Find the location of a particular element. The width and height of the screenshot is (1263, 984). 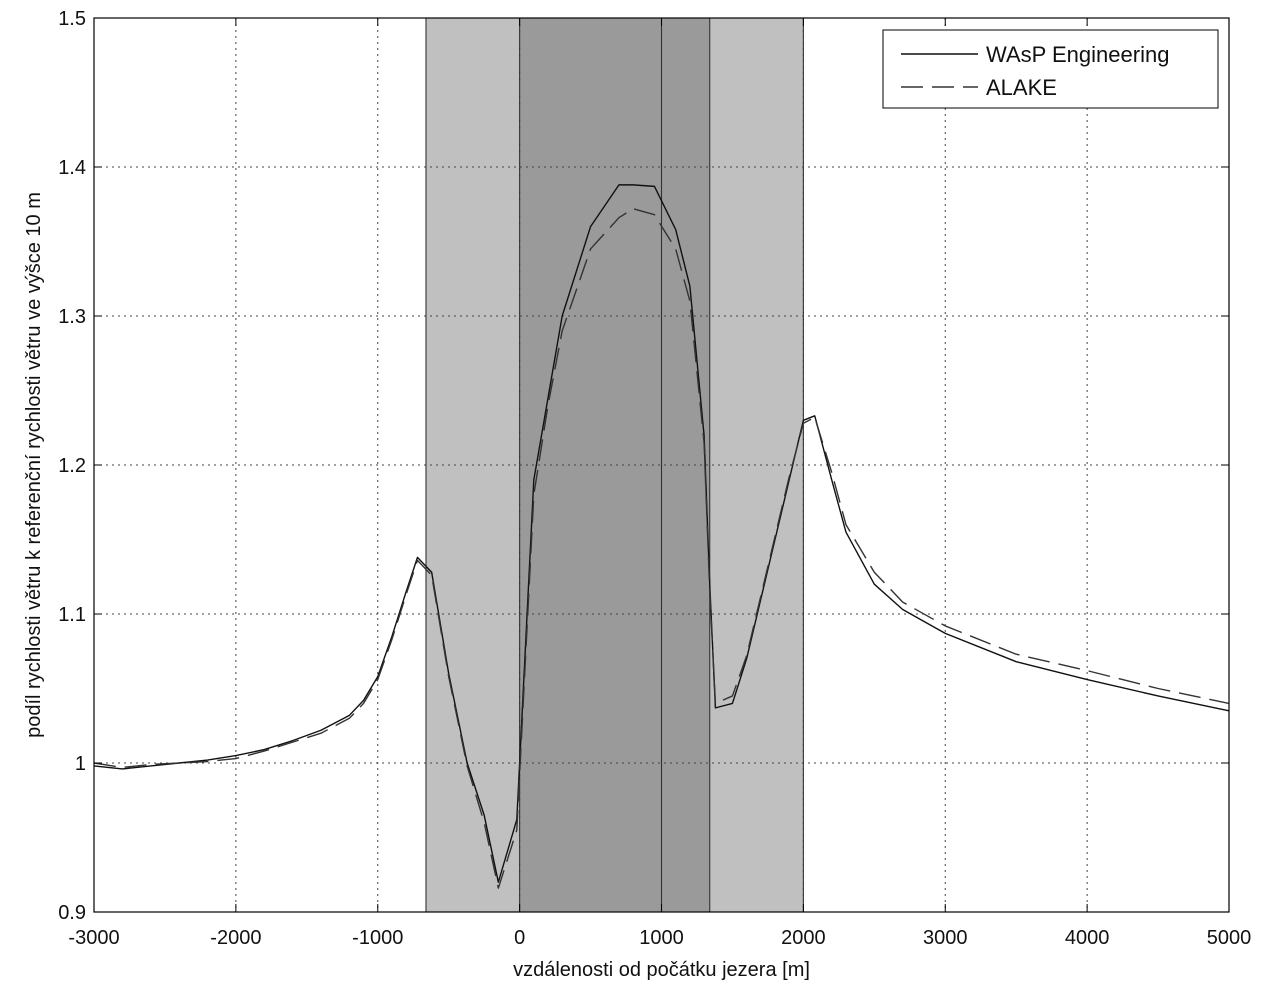

x-tick-label-5: 2000 is located at coordinates (803, 938).